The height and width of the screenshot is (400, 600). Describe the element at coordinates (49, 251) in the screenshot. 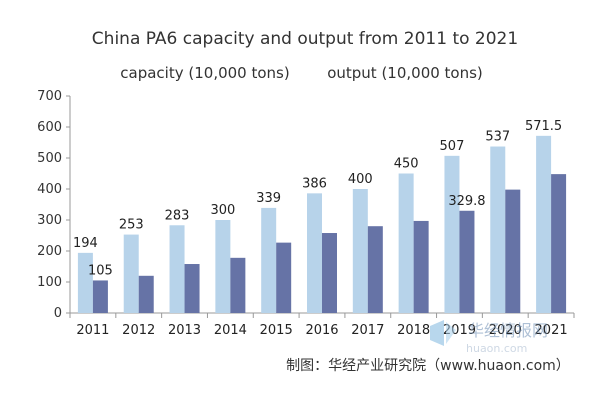

I see `y-tick-label: 200` at that location.